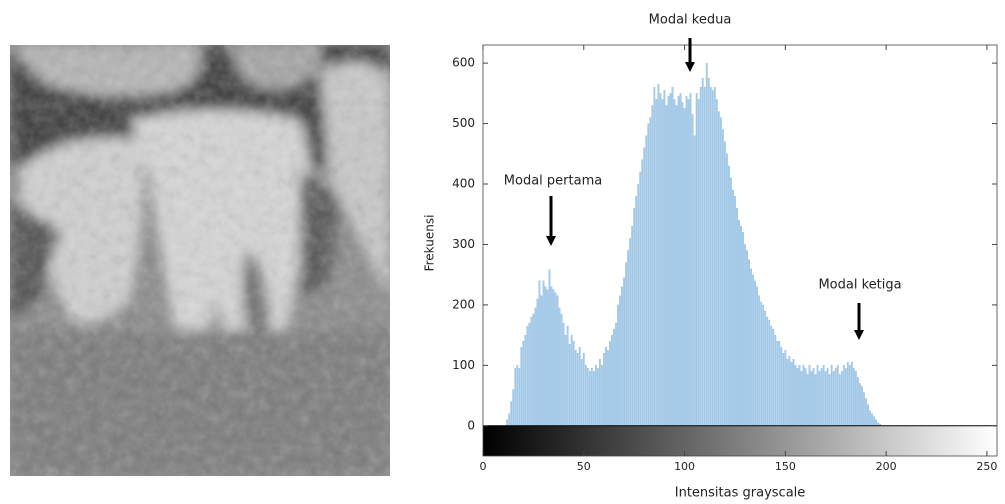 The width and height of the screenshot is (1005, 504). I want to click on annotation: Modal kedua, so click(690, 20).